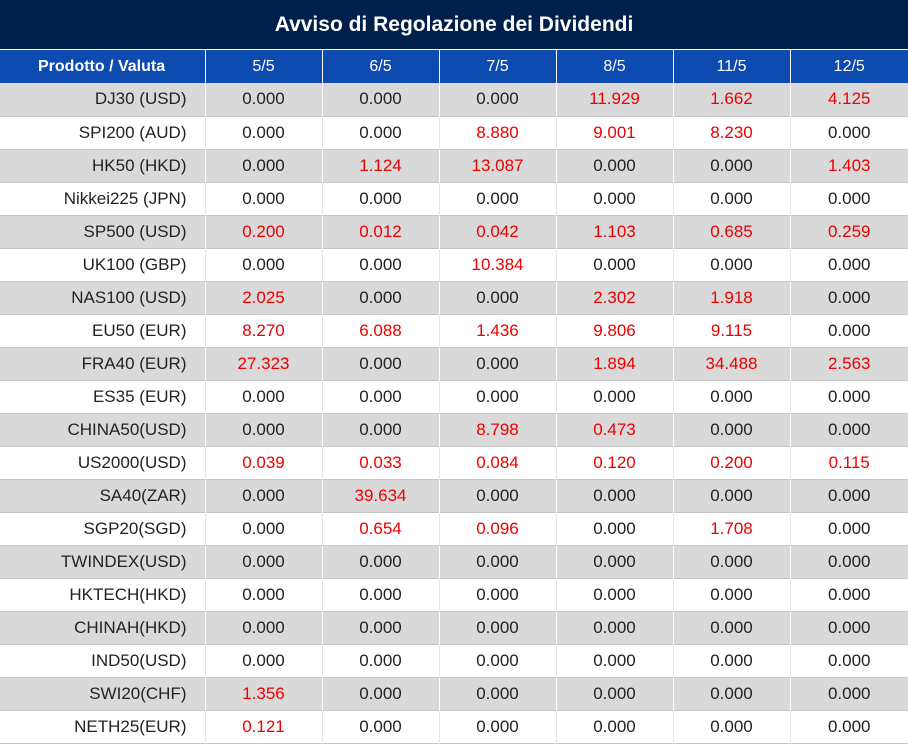  Describe the element at coordinates (263, 462) in the screenshot. I see `dividend-value-cell: 0.039` at that location.